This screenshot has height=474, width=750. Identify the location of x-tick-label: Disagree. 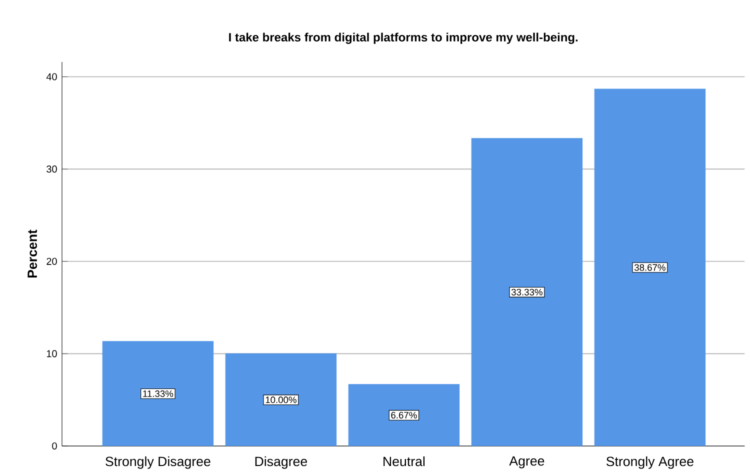
(281, 462).